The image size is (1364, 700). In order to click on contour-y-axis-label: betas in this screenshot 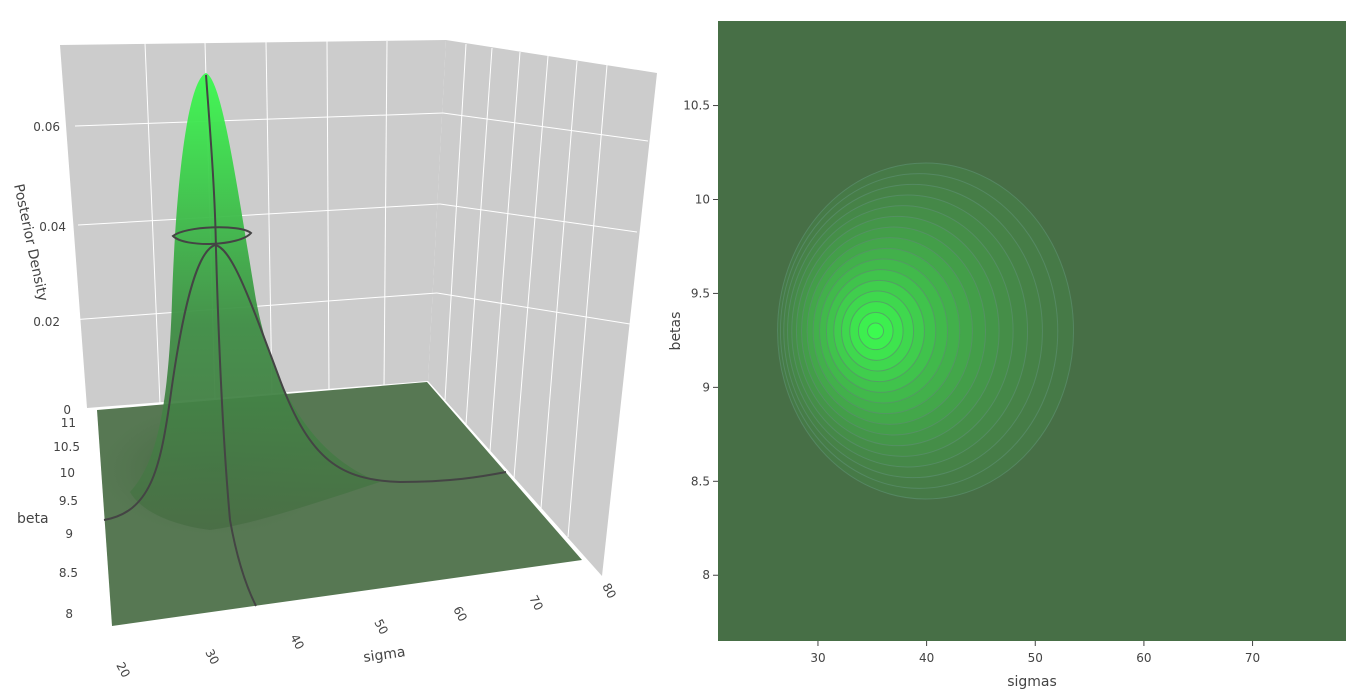, I will do `click(676, 331)`.